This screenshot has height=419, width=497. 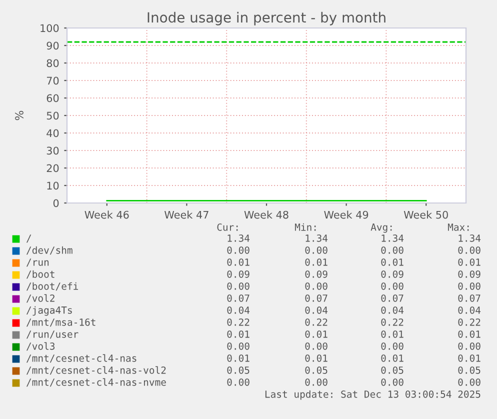 What do you see at coordinates (49, 28) in the screenshot?
I see `y-tick-label: 100` at bounding box center [49, 28].